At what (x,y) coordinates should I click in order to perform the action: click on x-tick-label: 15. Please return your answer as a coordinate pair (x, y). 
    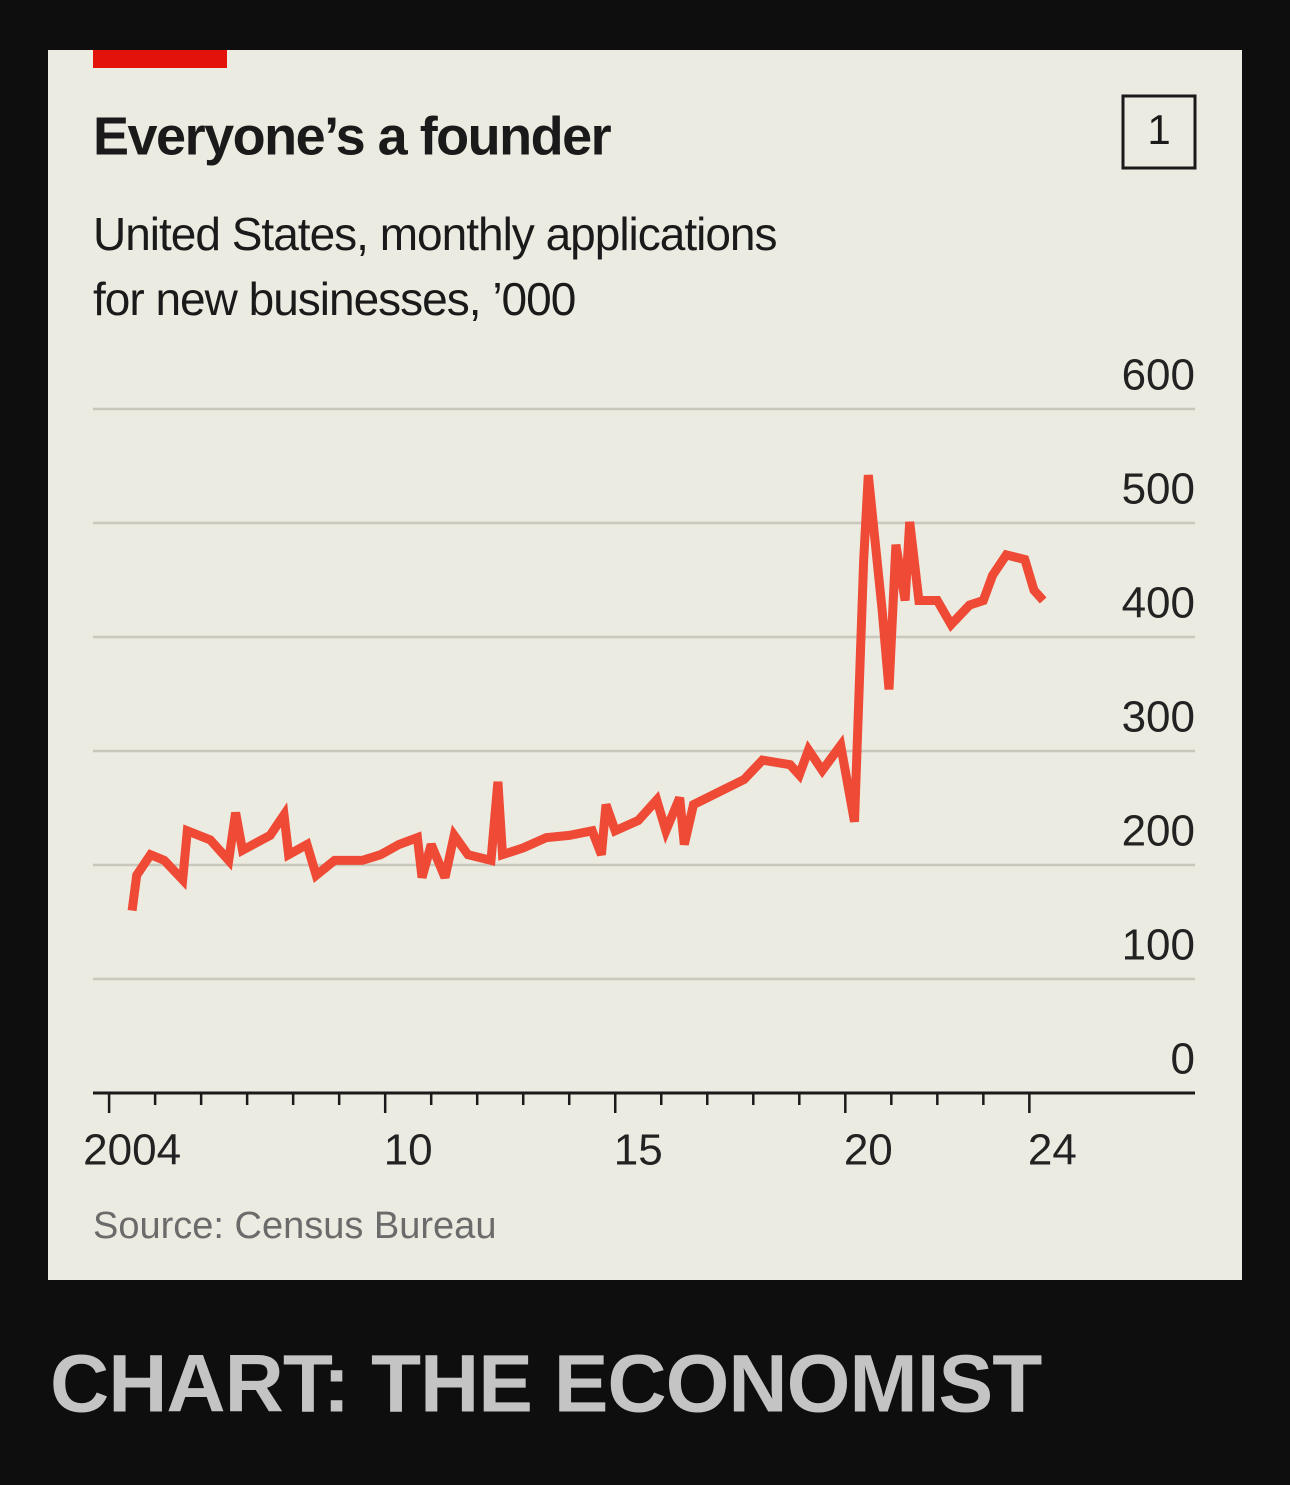
    Looking at the image, I should click on (638, 1150).